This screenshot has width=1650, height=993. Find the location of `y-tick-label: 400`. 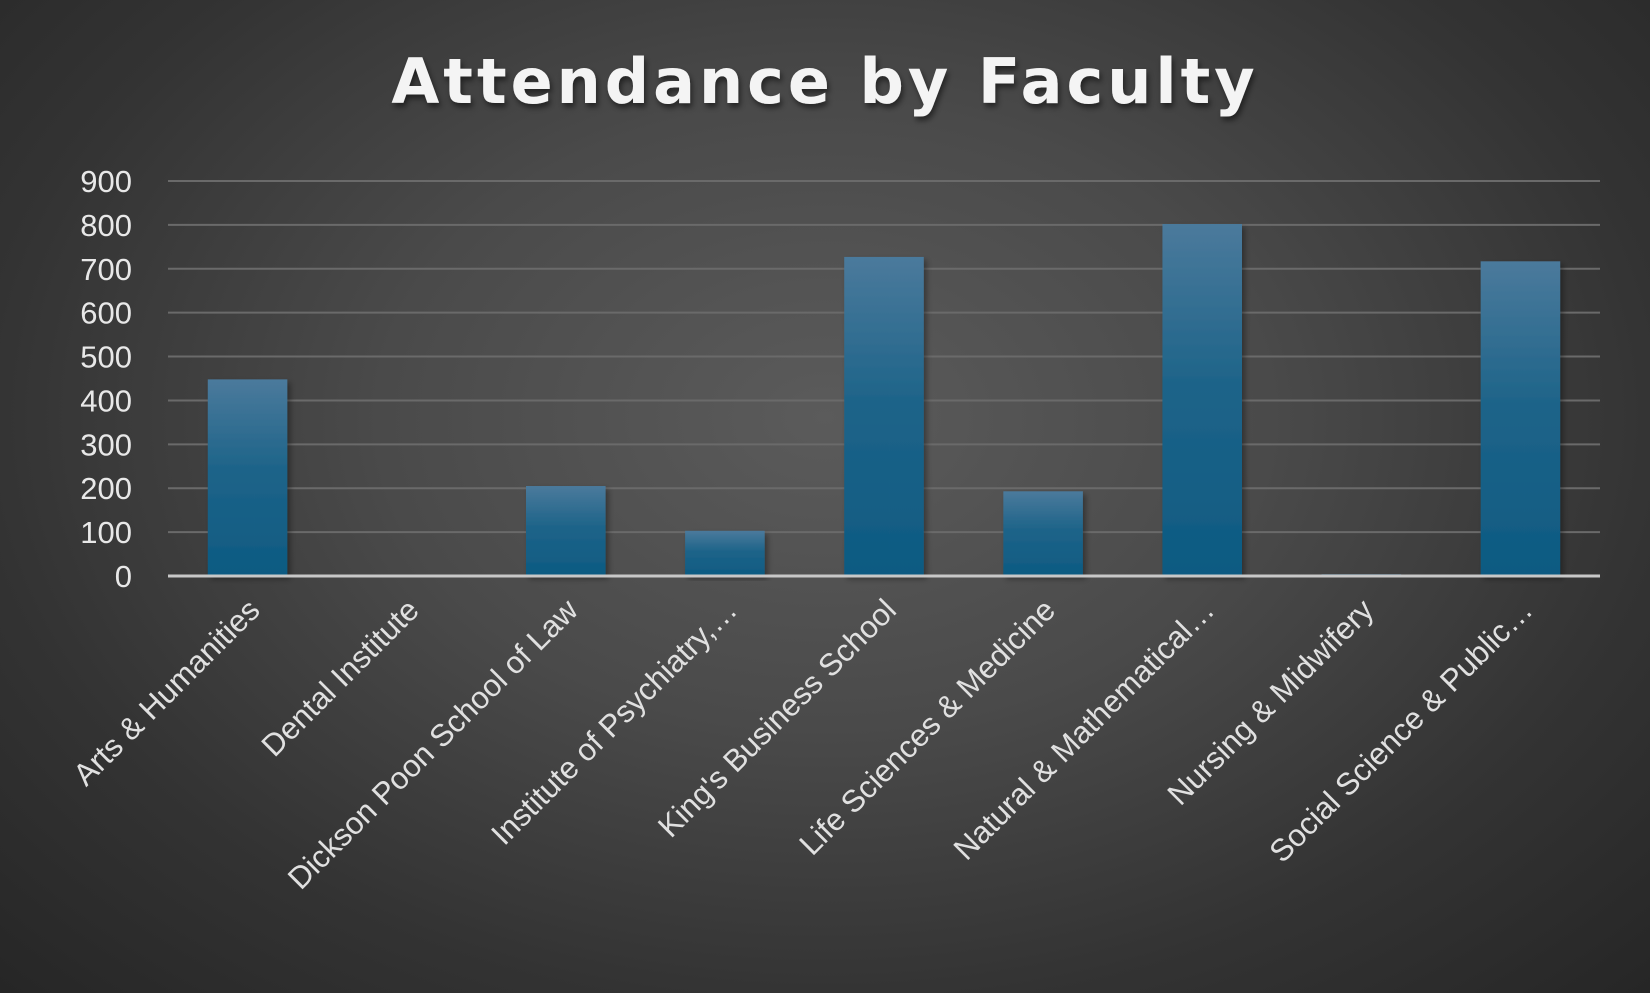

y-tick-label: 400 is located at coordinates (106, 400).